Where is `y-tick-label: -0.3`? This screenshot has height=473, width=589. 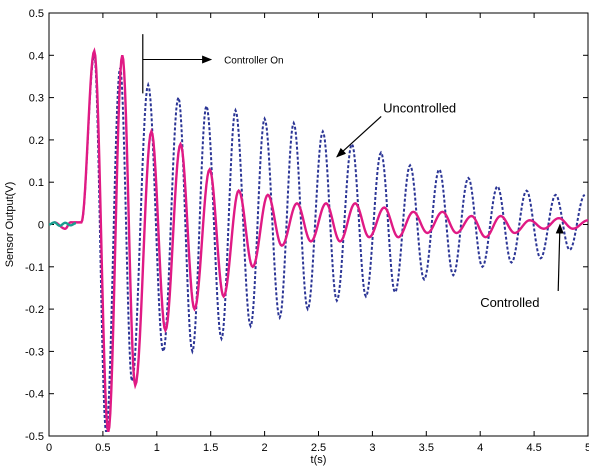 y-tick-label: -0.3 is located at coordinates (34, 352).